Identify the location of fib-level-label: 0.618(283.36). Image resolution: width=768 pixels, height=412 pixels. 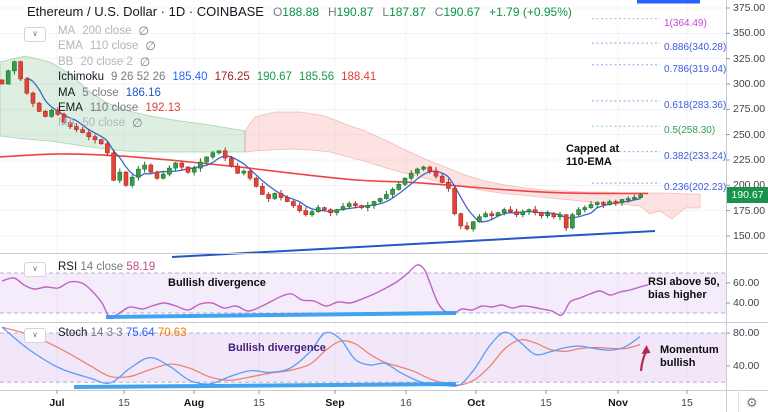
(695, 105).